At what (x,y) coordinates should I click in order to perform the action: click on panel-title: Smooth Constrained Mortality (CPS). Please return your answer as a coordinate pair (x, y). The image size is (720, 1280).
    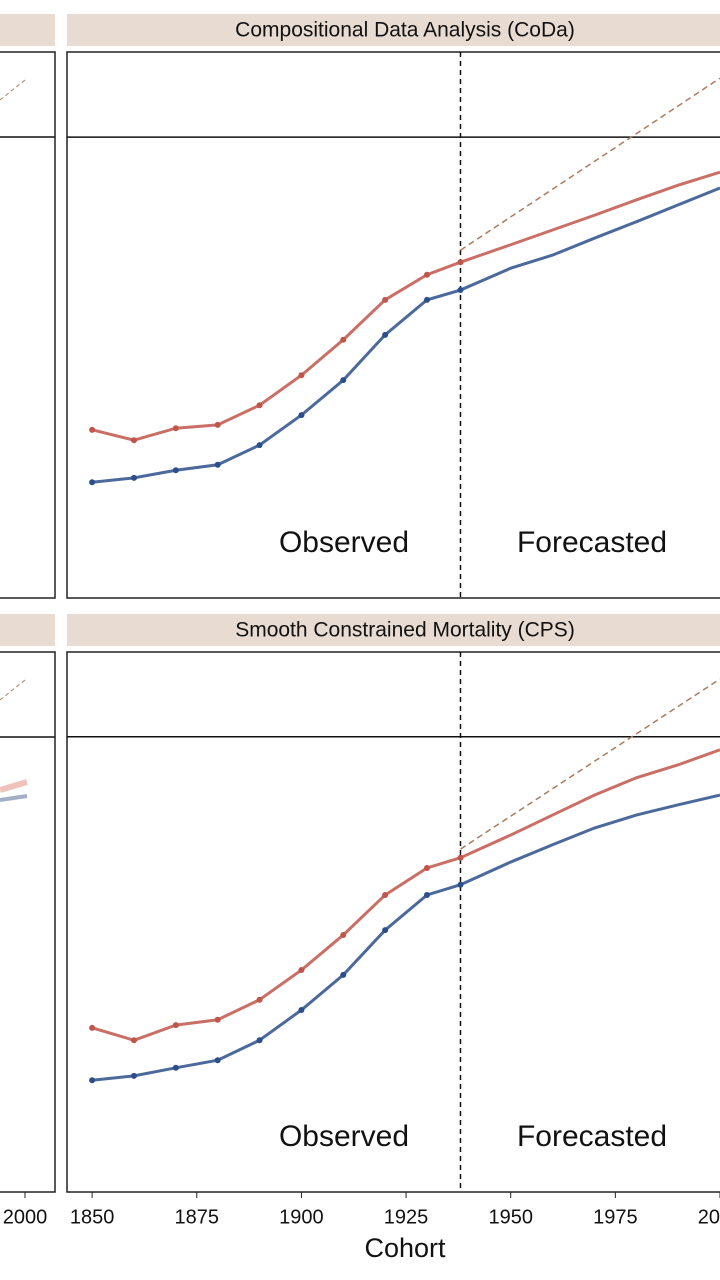
    Looking at the image, I should click on (405, 630).